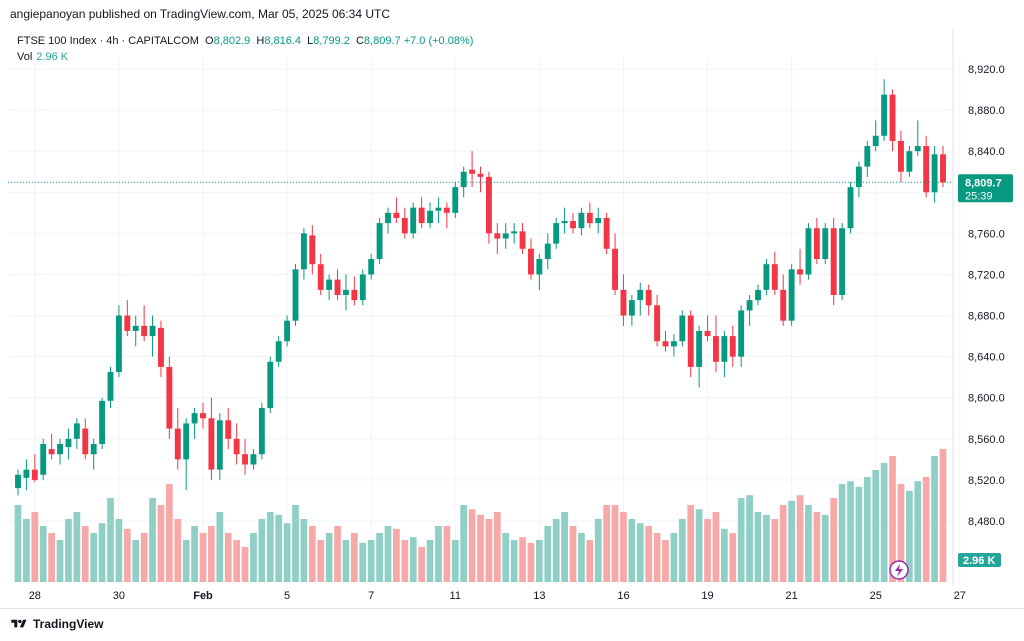 This screenshot has width=1024, height=641. I want to click on volume-badge-label: 2.96 K, so click(979, 561).